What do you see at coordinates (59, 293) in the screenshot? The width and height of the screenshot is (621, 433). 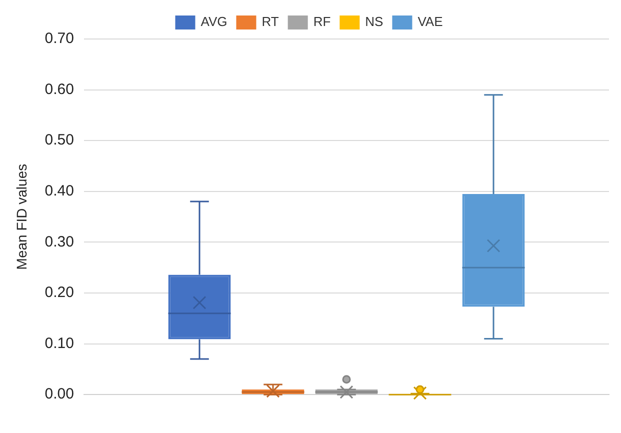 I see `y-tick-label: 0.20` at bounding box center [59, 293].